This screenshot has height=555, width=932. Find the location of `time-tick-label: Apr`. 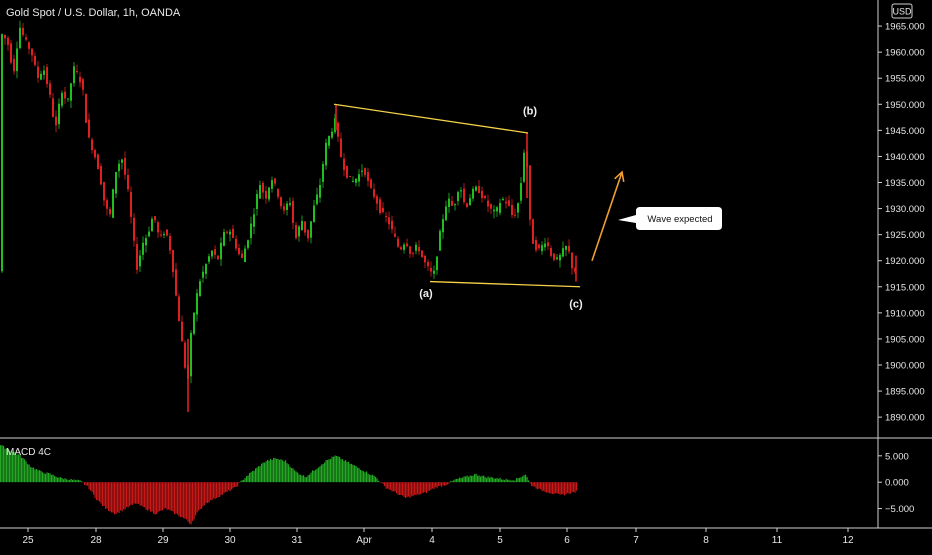

time-tick-label: Apr is located at coordinates (364, 540).